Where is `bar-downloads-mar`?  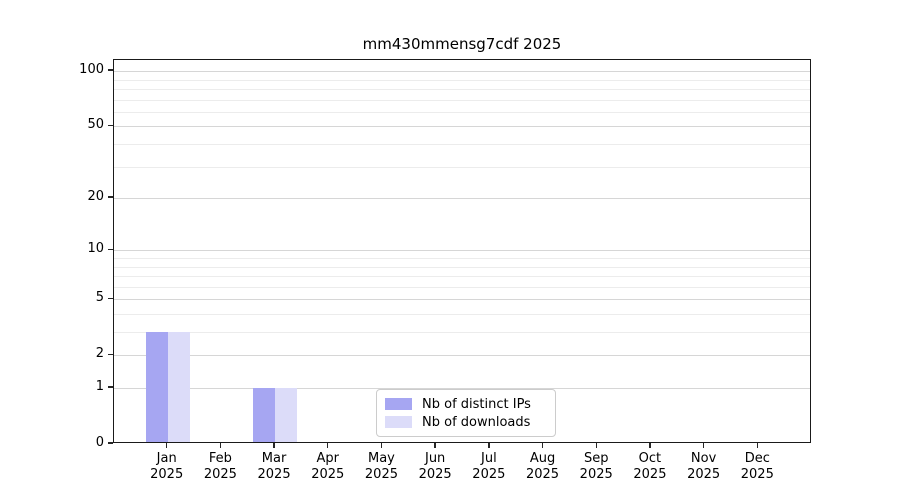 bar-downloads-mar is located at coordinates (286, 415).